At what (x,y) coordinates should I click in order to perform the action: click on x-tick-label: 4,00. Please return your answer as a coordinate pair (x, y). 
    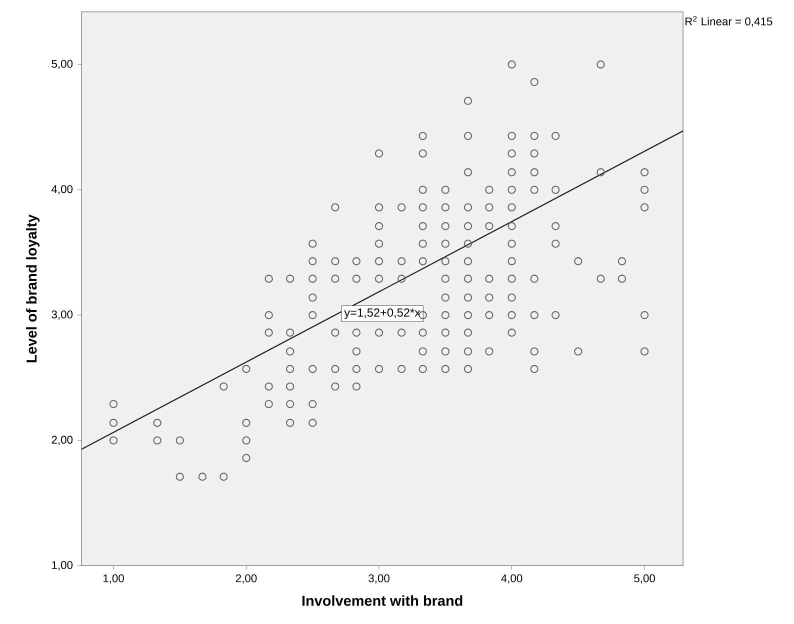
    Looking at the image, I should click on (511, 579).